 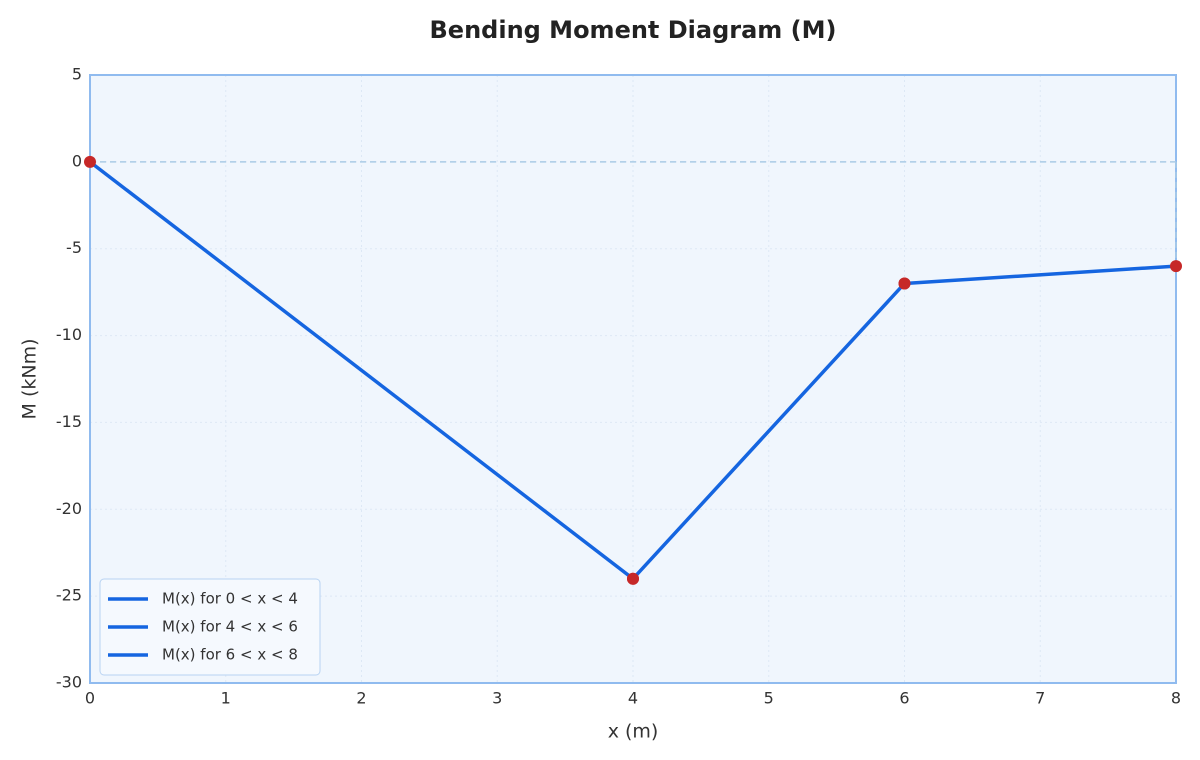 I want to click on x-tick-label: 8, so click(x=1176, y=698).